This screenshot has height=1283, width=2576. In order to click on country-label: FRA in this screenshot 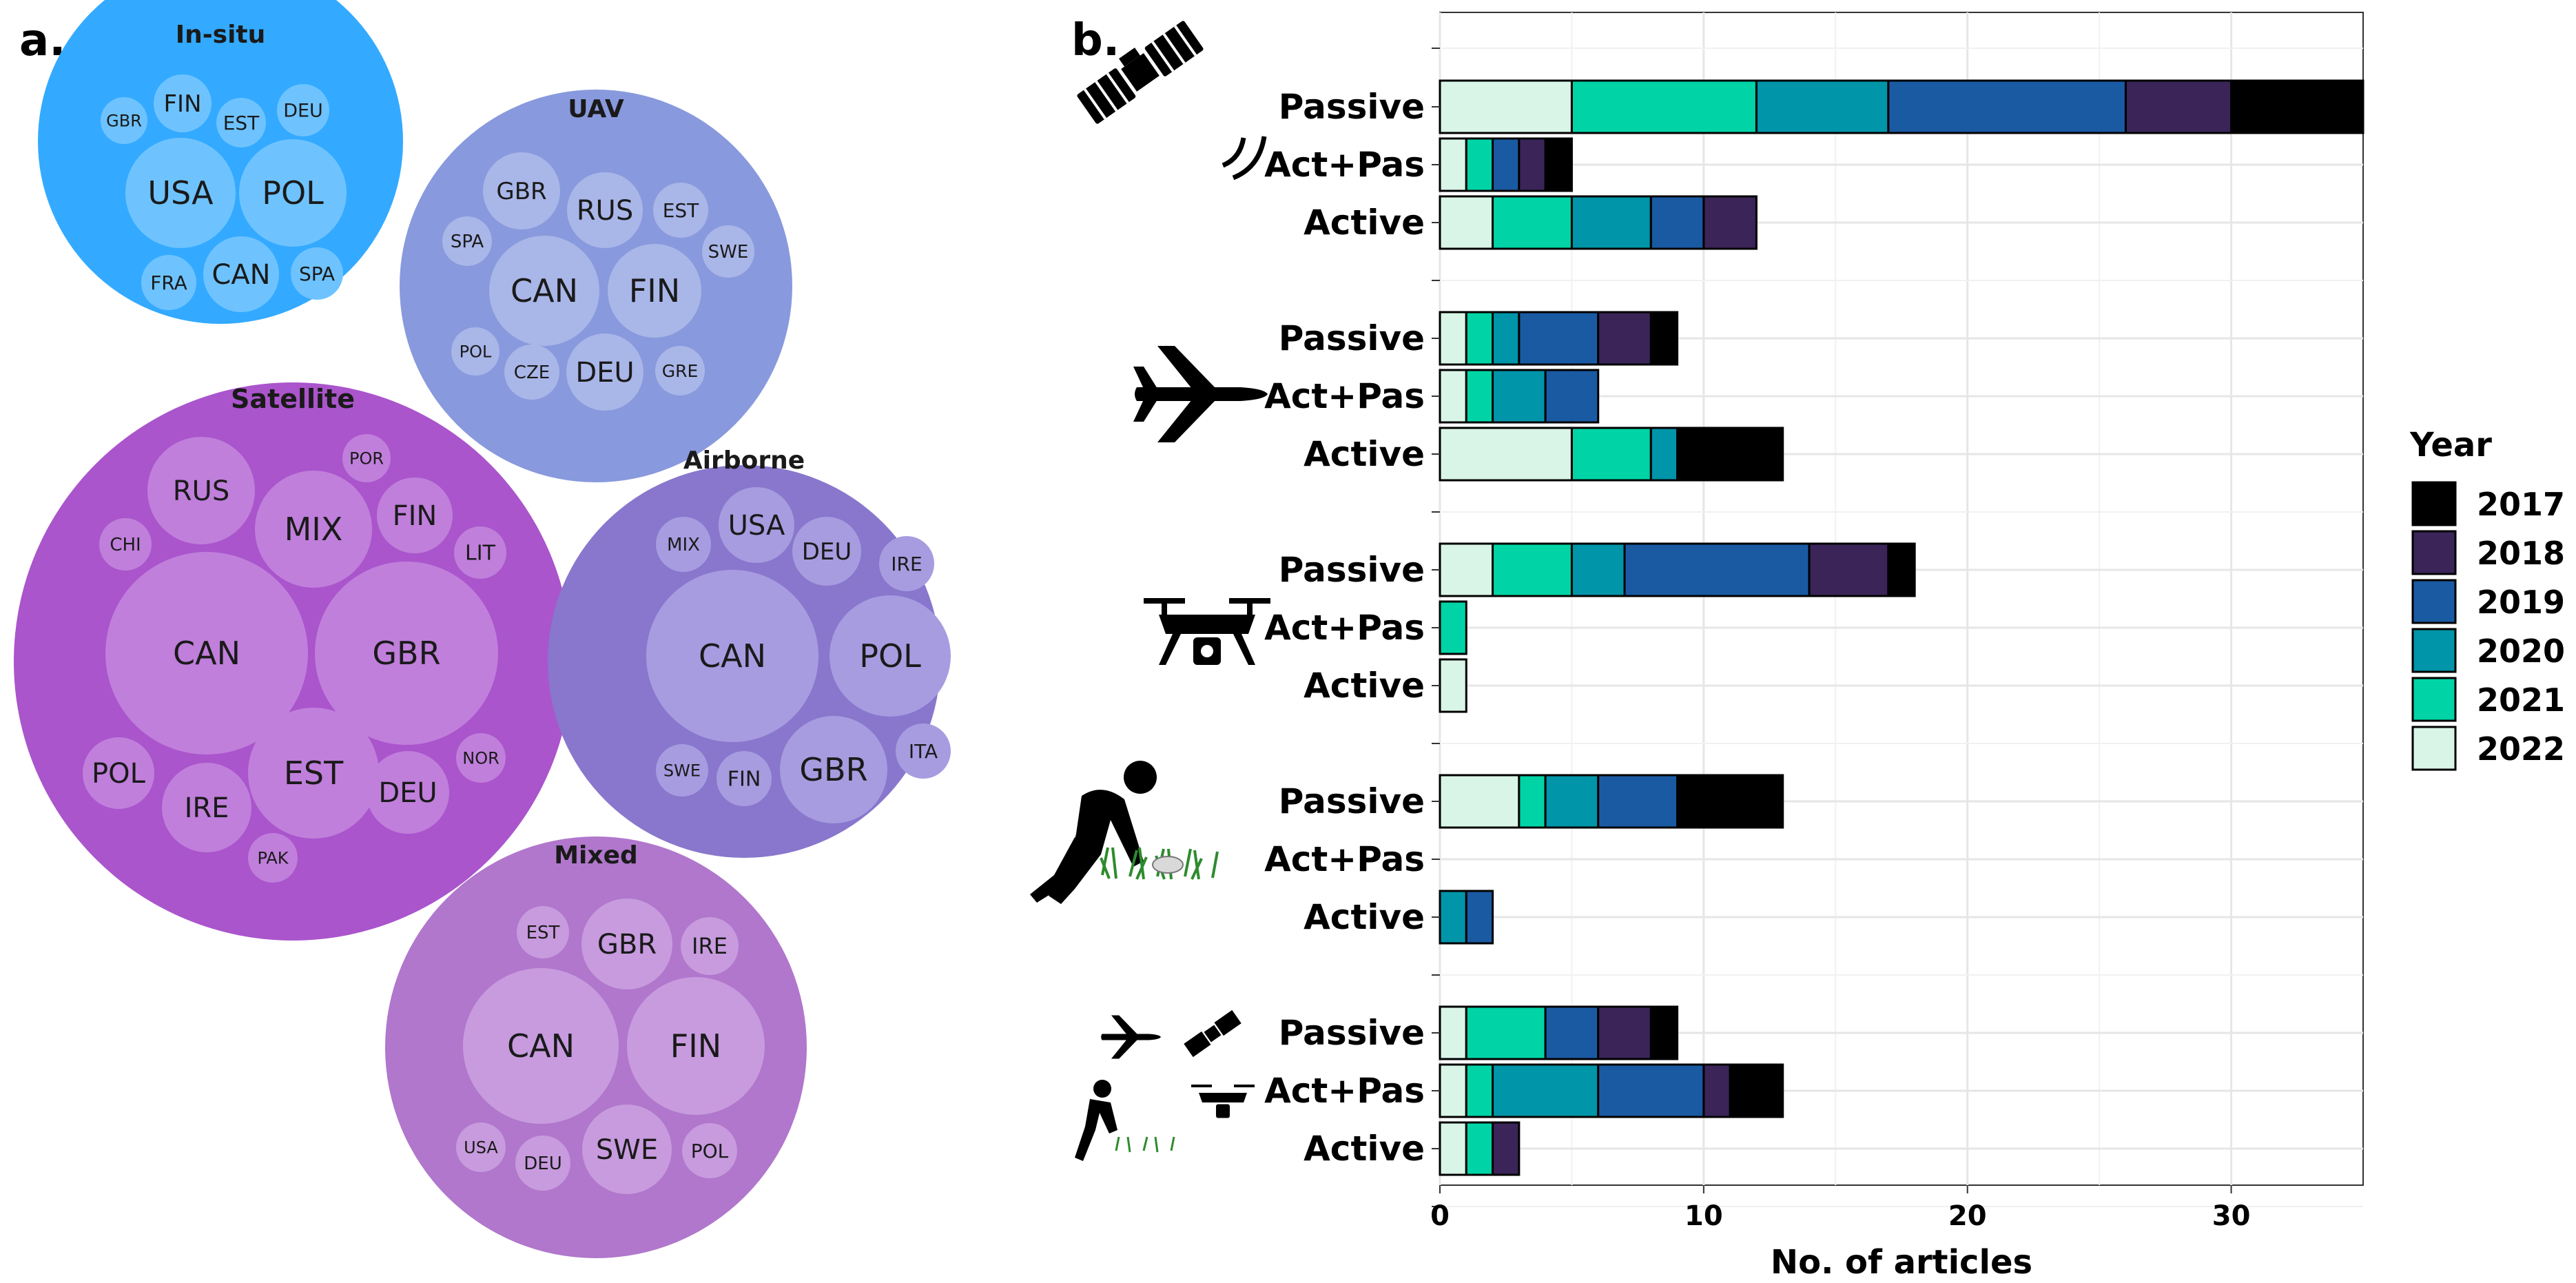, I will do `click(168, 282)`.